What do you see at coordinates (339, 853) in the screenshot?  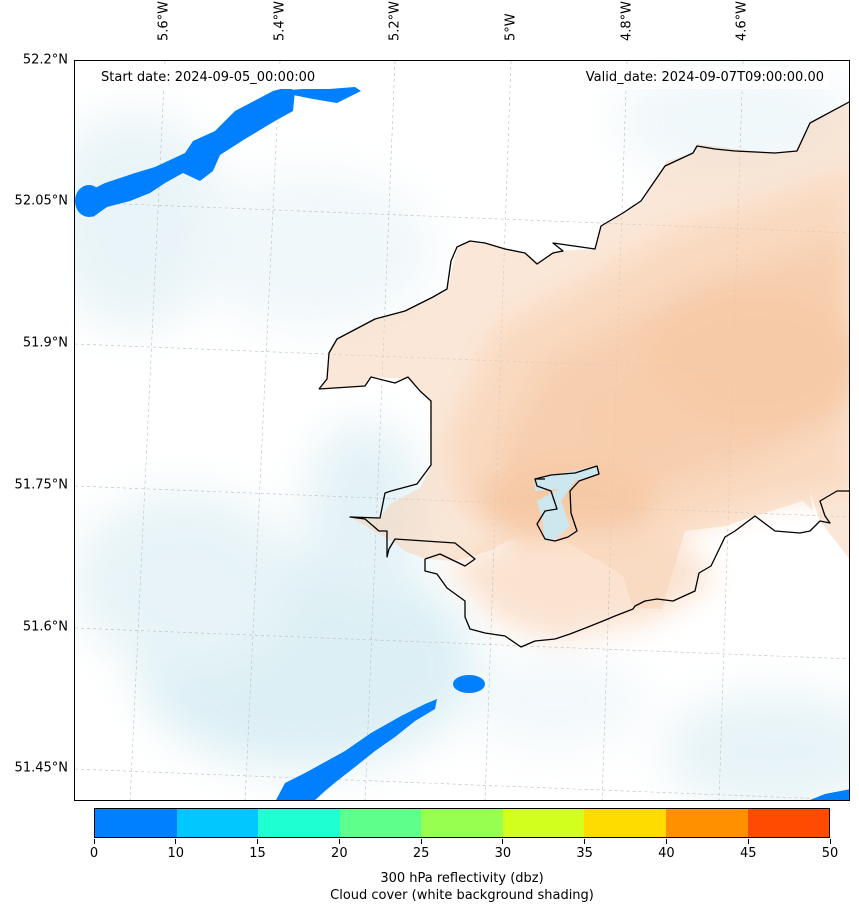 I see `colorbar-tick-label: 20` at bounding box center [339, 853].